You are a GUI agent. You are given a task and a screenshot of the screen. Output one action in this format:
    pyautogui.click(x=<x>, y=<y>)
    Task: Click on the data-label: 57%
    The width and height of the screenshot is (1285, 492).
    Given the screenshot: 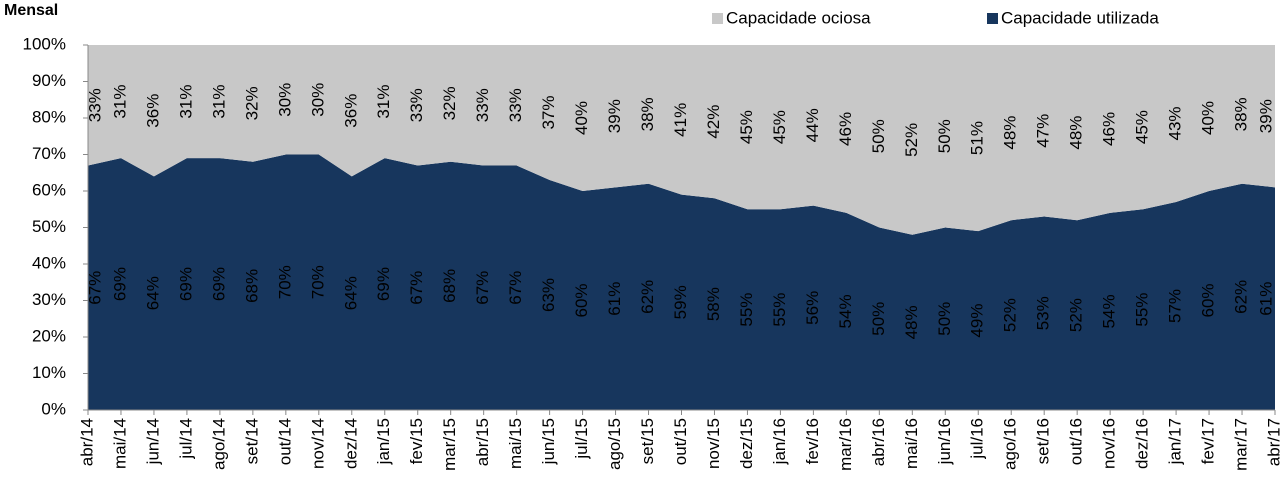 What is the action you would take?
    pyautogui.click(x=1175, y=306)
    